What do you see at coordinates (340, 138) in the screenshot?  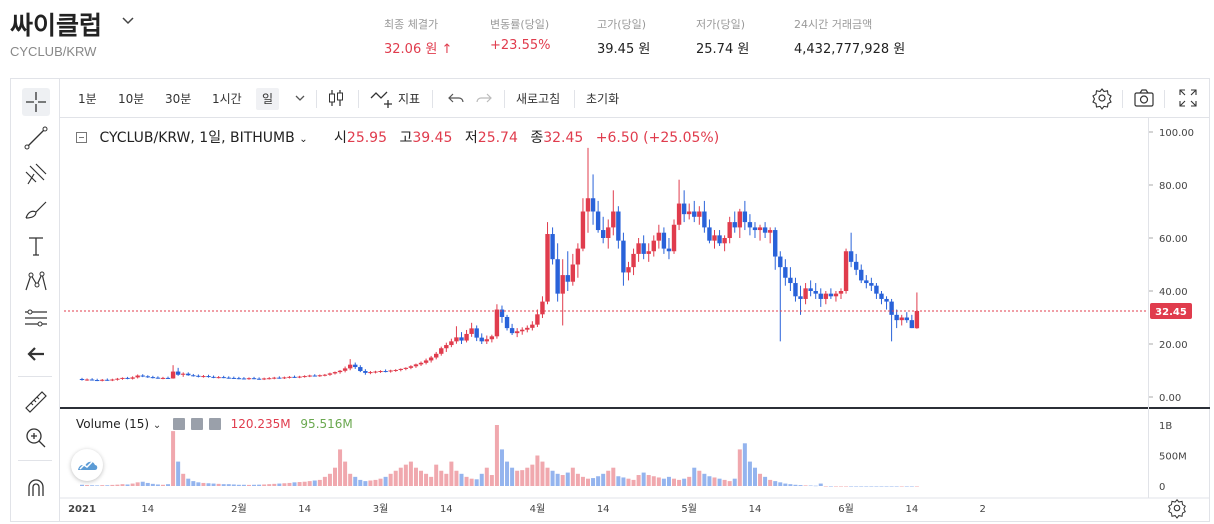 I see `open-label: 시` at bounding box center [340, 138].